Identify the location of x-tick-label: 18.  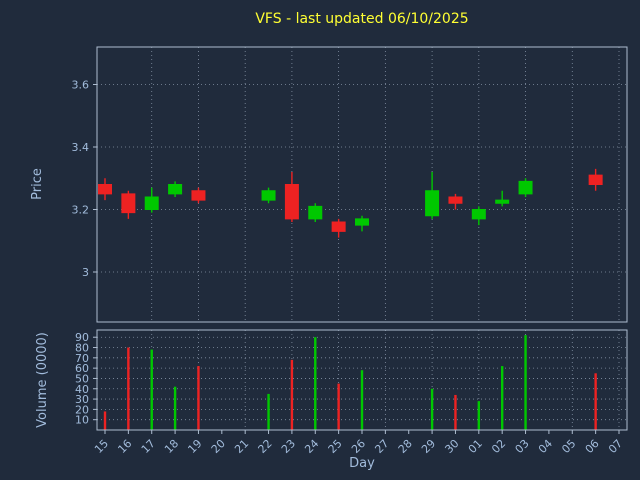
(171, 446).